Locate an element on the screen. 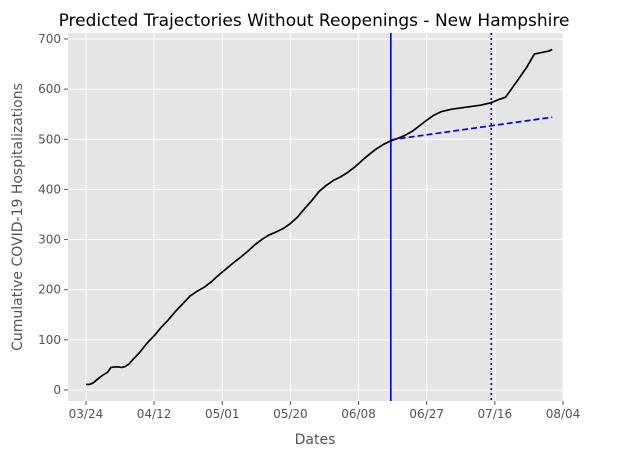  x-tick-label: 04/12 is located at coordinates (154, 414).